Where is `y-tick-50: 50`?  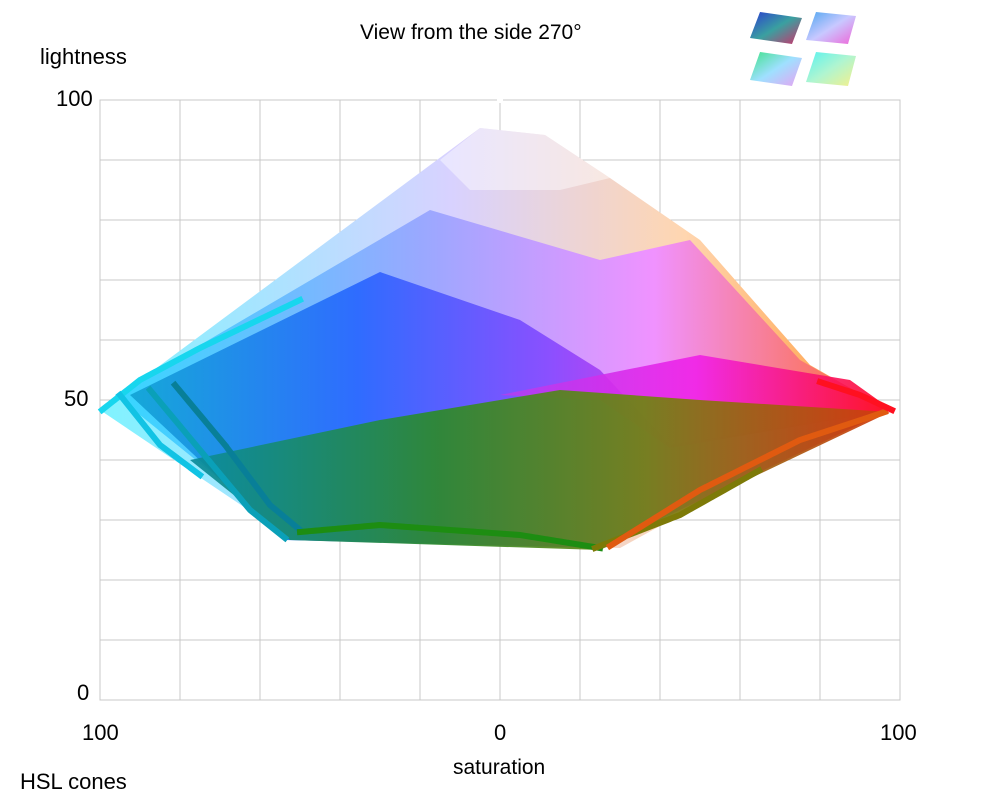
y-tick-50: 50 is located at coordinates (76, 398).